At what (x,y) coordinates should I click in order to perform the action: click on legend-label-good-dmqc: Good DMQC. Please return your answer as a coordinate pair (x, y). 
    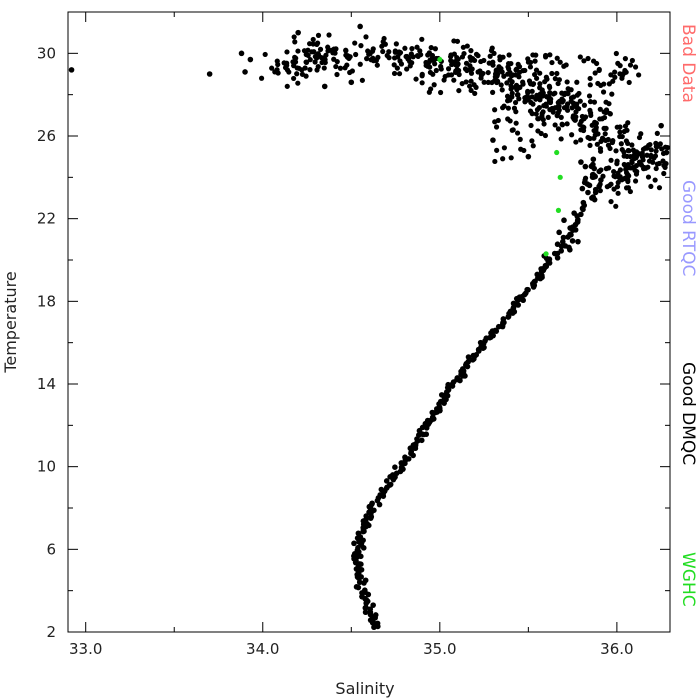
    Looking at the image, I should click on (688, 413).